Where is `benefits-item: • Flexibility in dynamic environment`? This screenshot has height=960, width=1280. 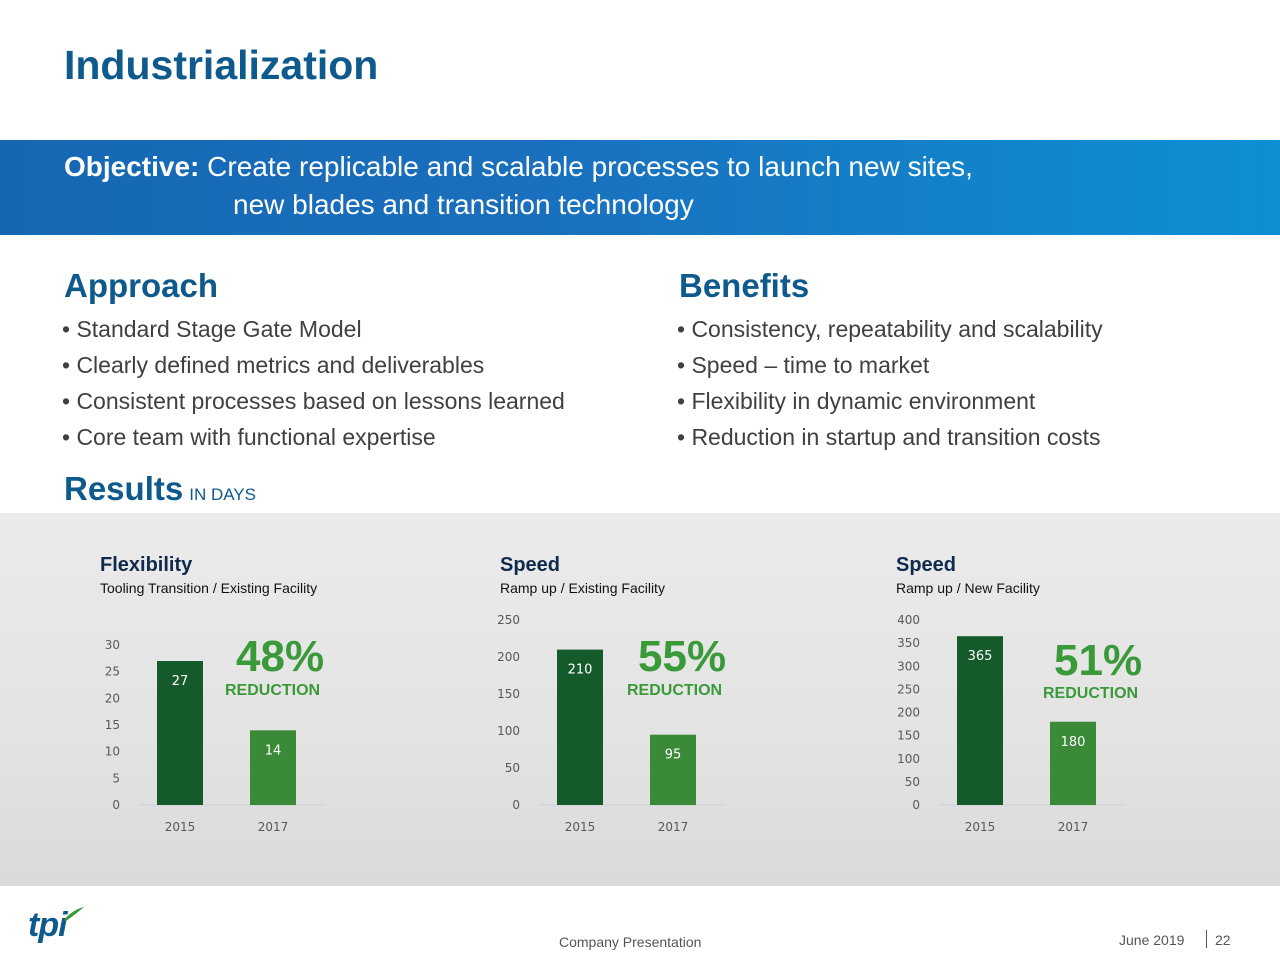
benefits-item: • Flexibility in dynamic environment is located at coordinates (856, 401).